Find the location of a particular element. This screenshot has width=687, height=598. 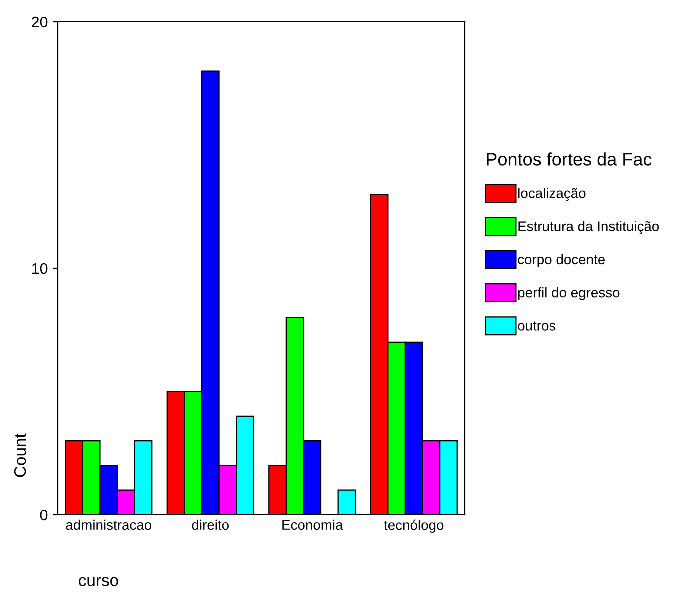

legend-label: perfil do egresso is located at coordinates (569, 294).